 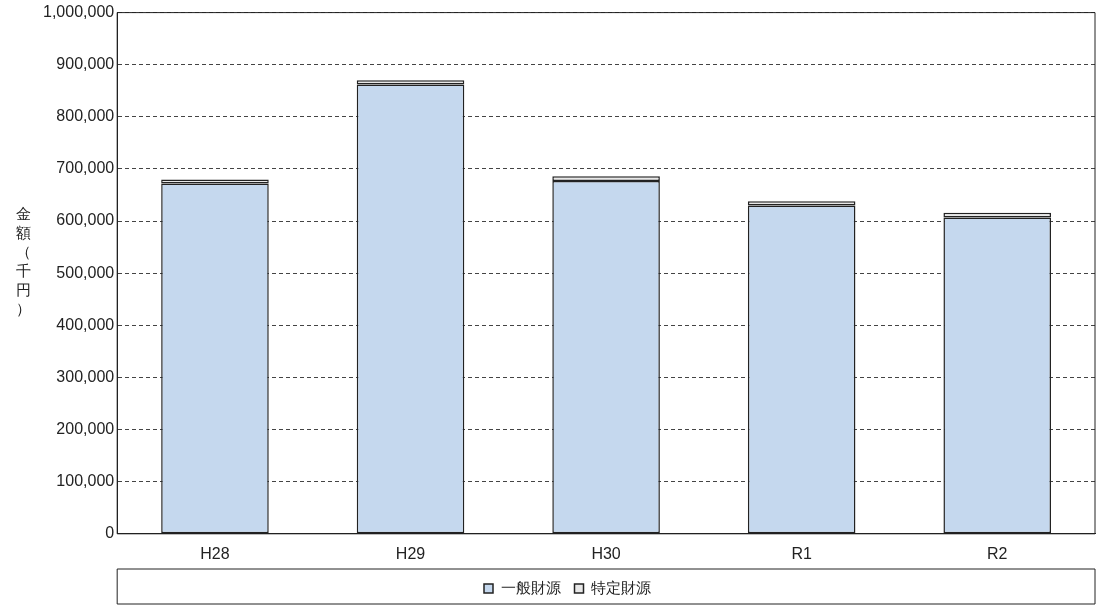 I want to click on legend-label: 一般財源, so click(x=530, y=587).